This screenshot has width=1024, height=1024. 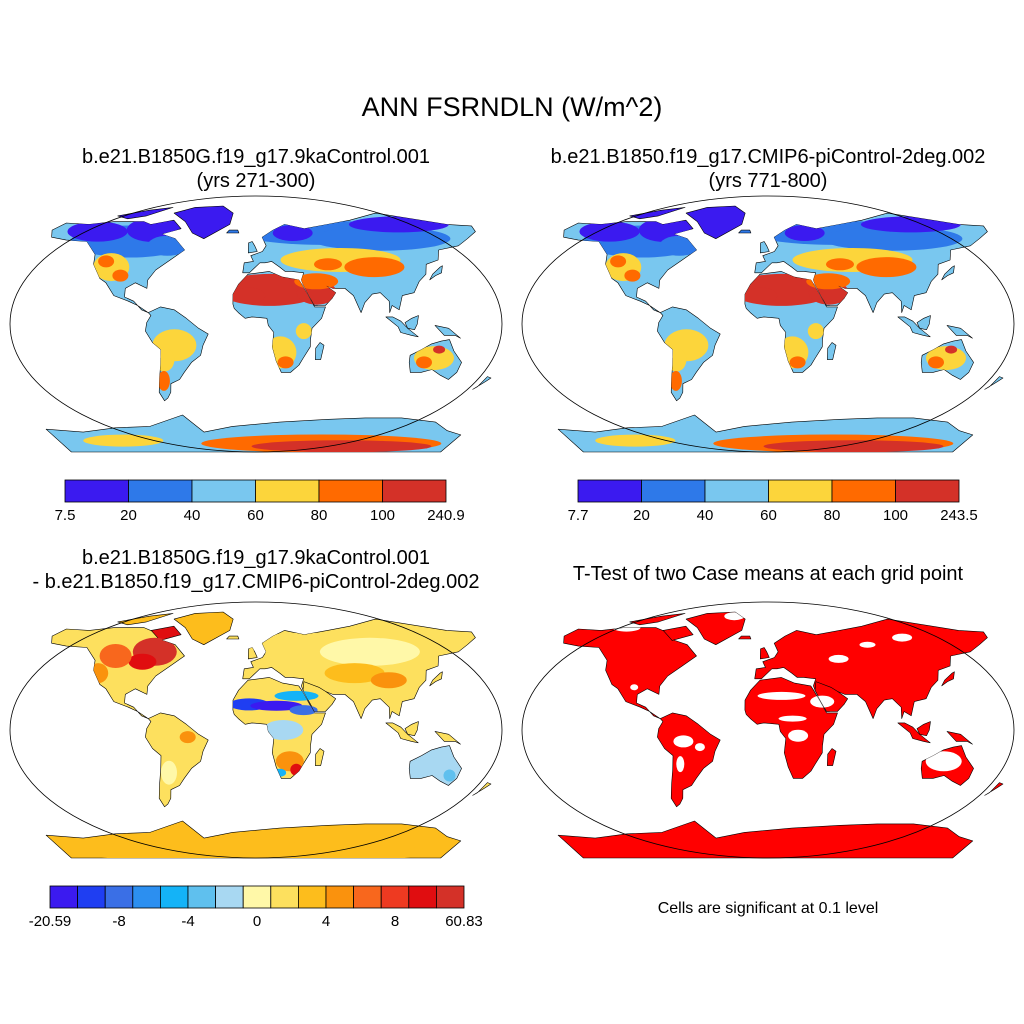 I want to click on landmass-arabiaFill, so click(x=319, y=696).